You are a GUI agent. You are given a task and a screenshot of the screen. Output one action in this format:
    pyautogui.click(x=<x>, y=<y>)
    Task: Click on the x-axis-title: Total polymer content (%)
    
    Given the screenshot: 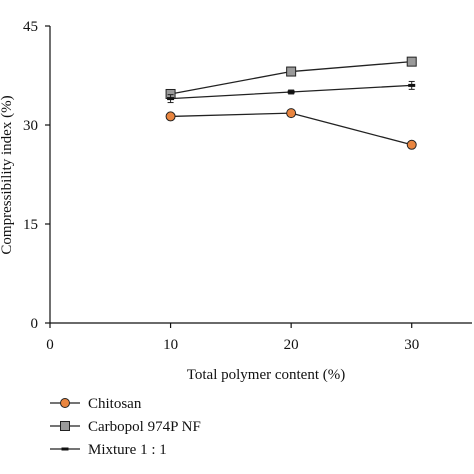 What is the action you would take?
    pyautogui.click(x=266, y=375)
    